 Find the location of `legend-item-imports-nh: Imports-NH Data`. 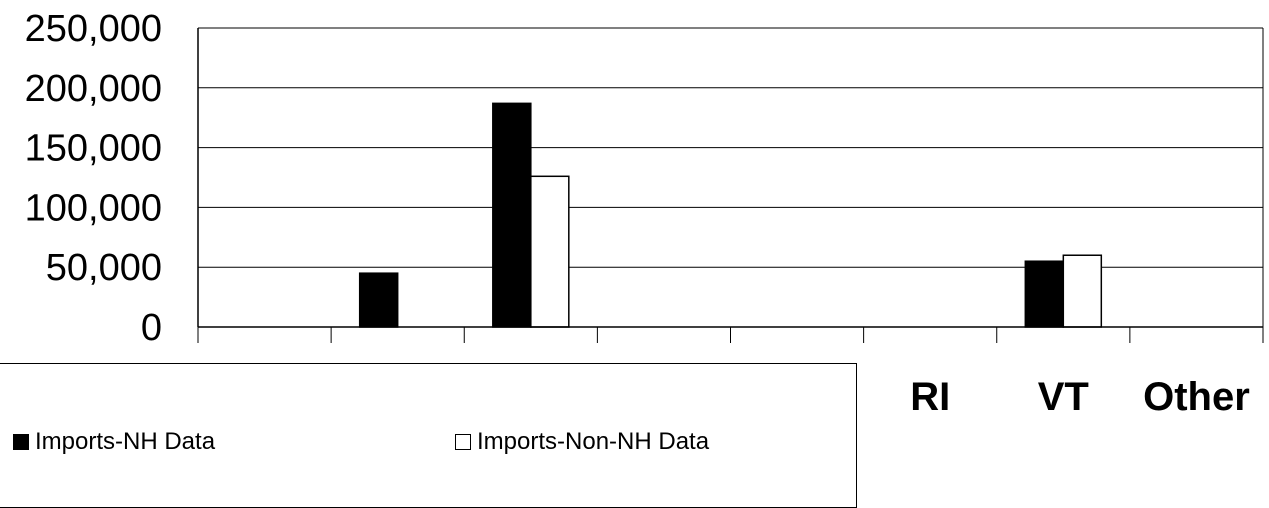

legend-item-imports-nh: Imports-NH Data is located at coordinates (114, 442).